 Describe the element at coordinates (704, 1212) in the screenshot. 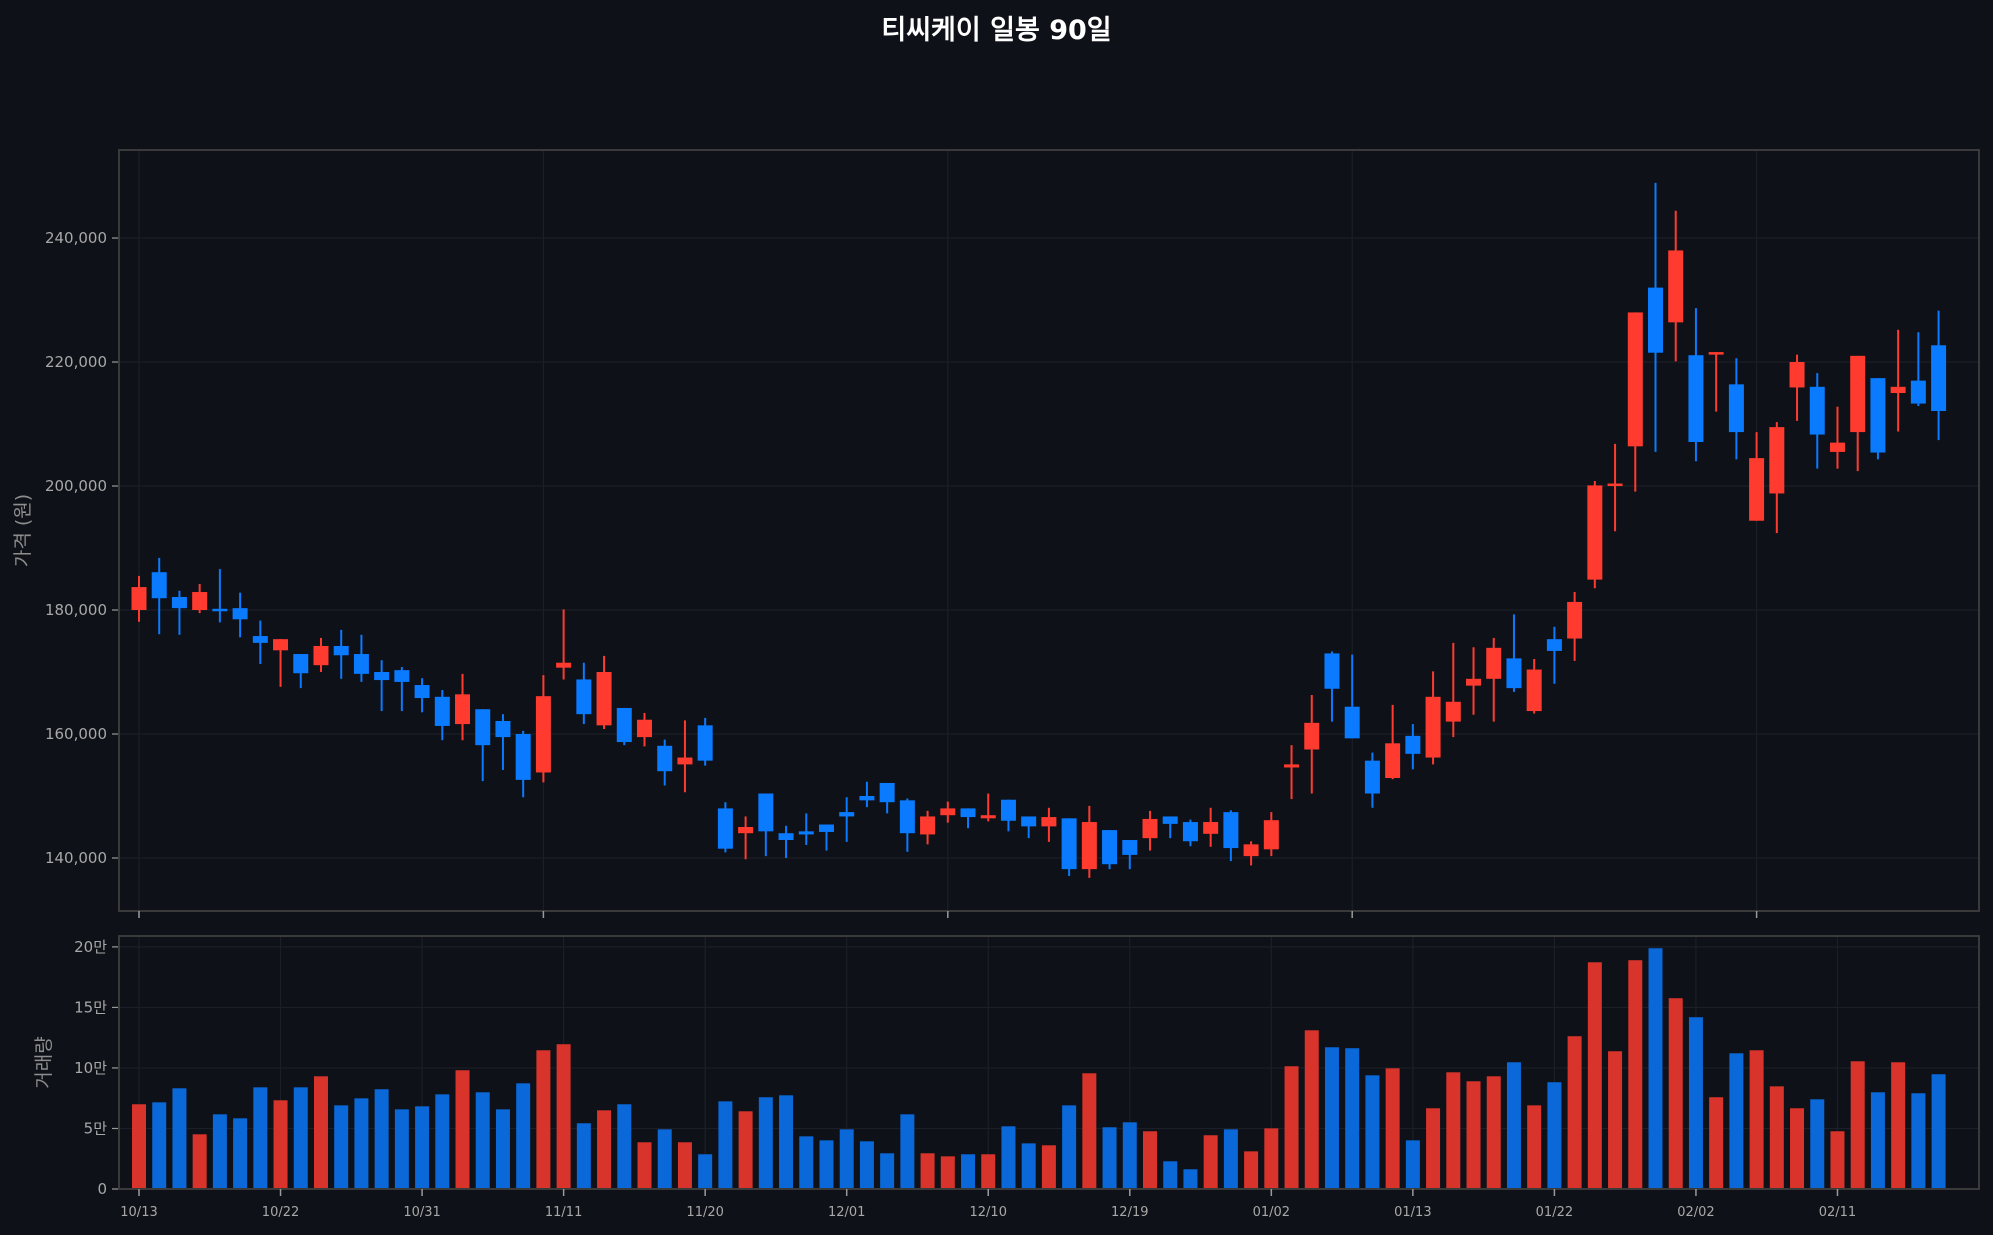

I see `x-tick-label: 11/20` at that location.